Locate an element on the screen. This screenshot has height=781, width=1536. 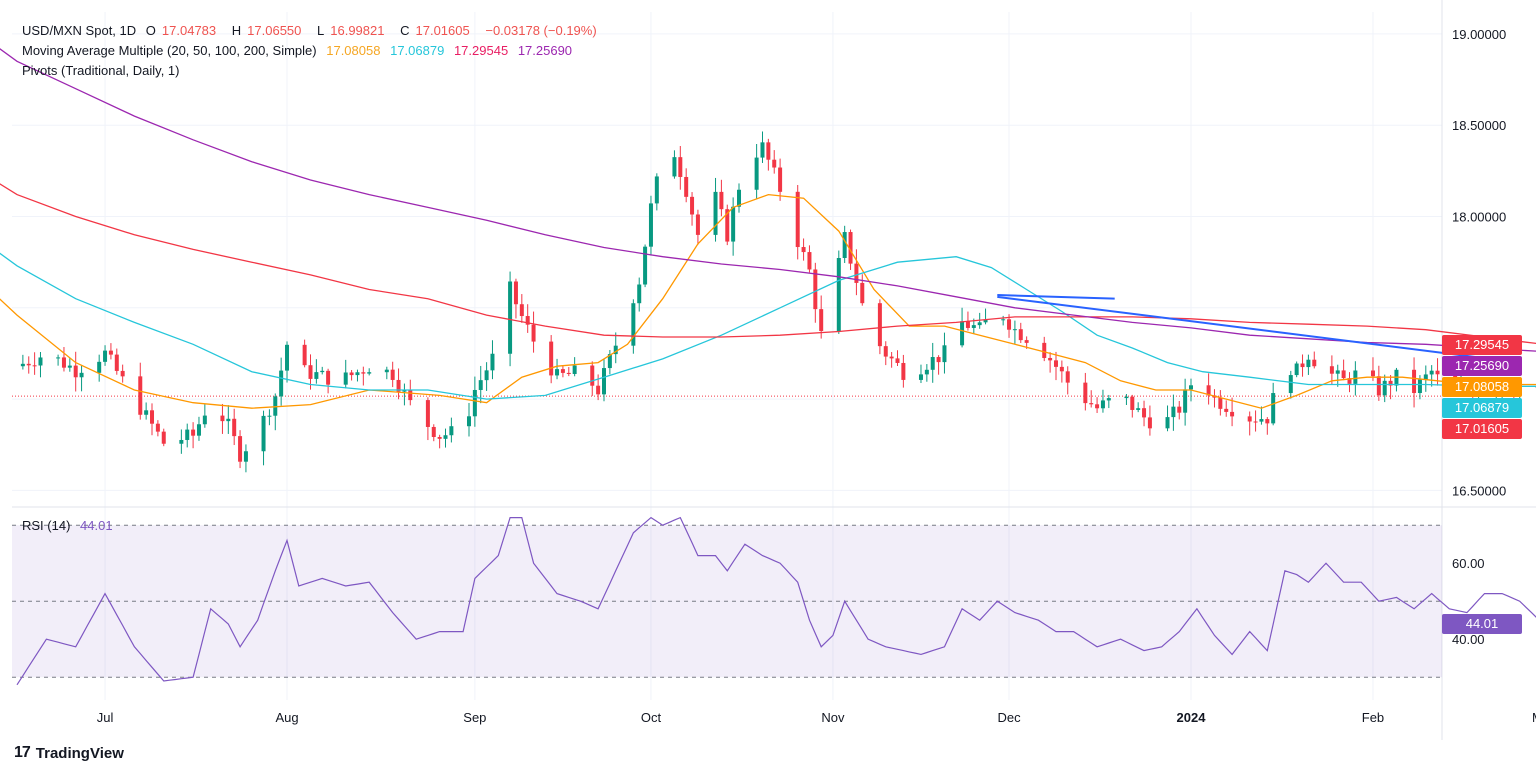
x-tick-label: Dec is located at coordinates (1009, 717).